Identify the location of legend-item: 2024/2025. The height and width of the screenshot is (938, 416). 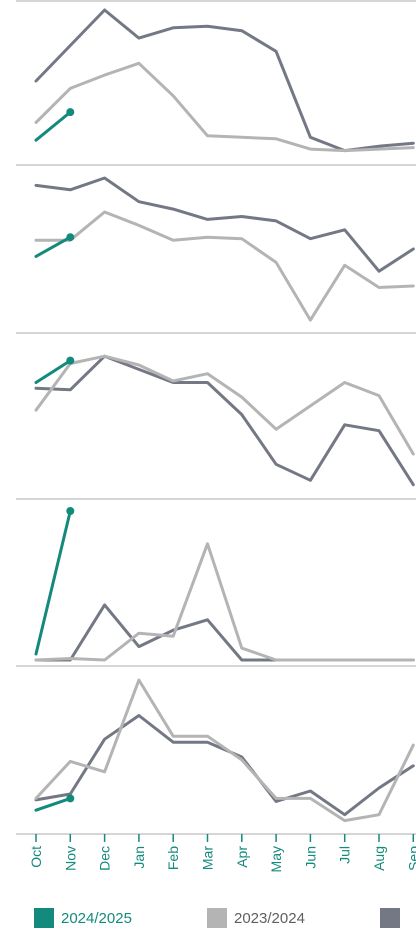
(83, 918).